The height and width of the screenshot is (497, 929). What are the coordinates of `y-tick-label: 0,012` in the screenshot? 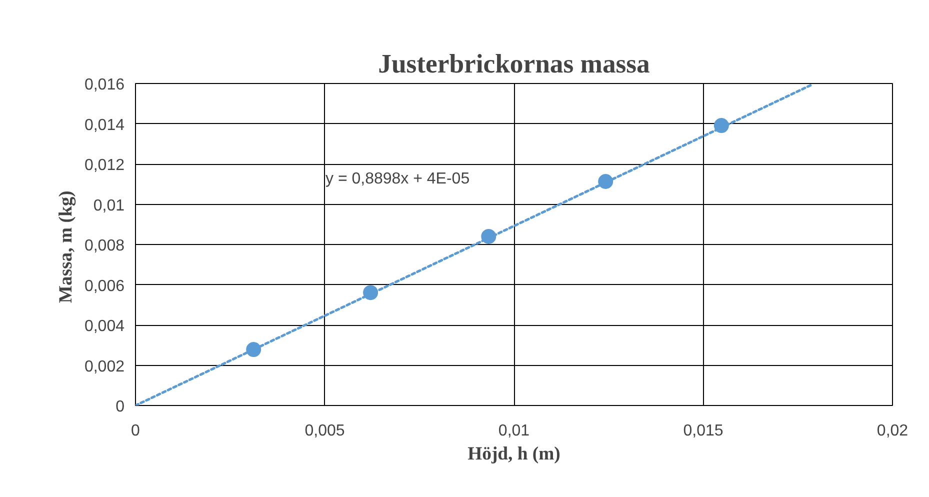 It's located at (104, 165).